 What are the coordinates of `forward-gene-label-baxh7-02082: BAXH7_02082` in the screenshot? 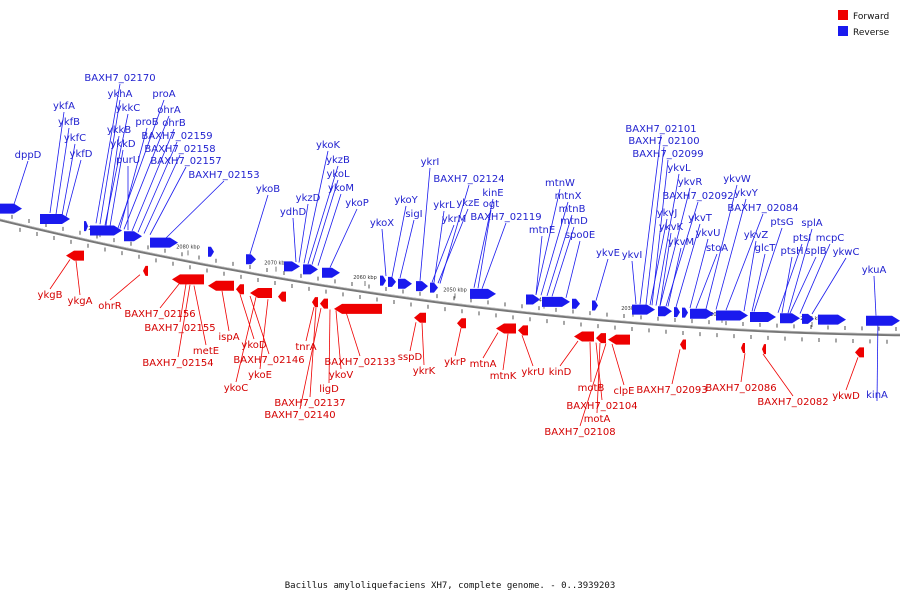 It's located at (792, 402).